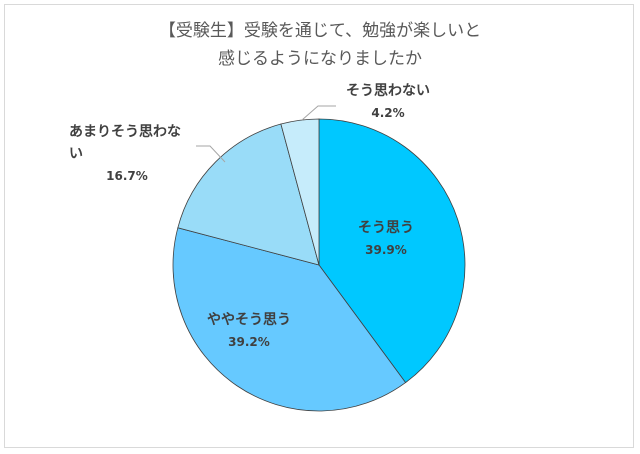 The width and height of the screenshot is (640, 454). What do you see at coordinates (248, 194) in the screenshot?
I see `slice-somewhat-disagree` at bounding box center [248, 194].